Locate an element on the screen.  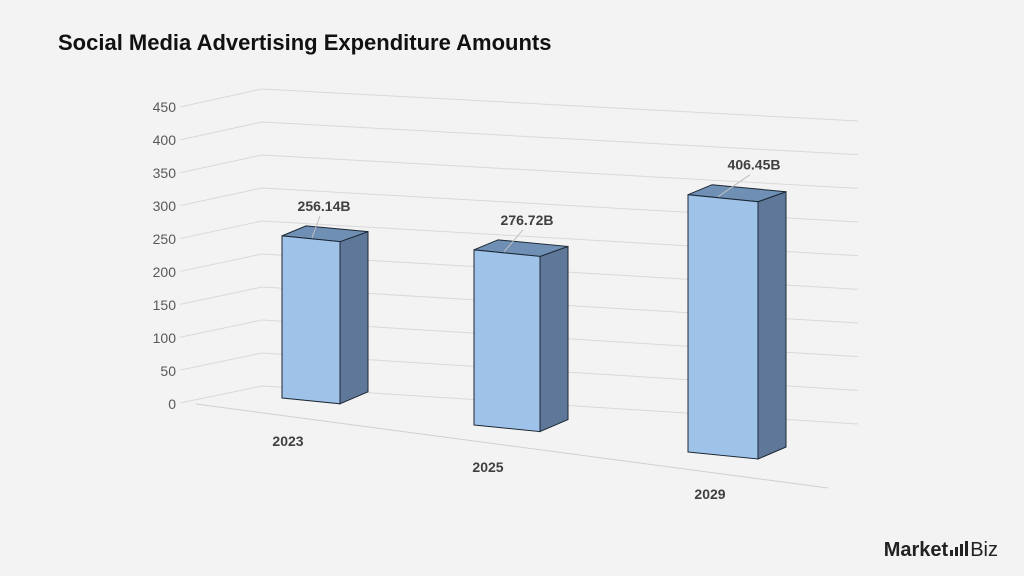
y-tick-label: 100 is located at coordinates (165, 338).